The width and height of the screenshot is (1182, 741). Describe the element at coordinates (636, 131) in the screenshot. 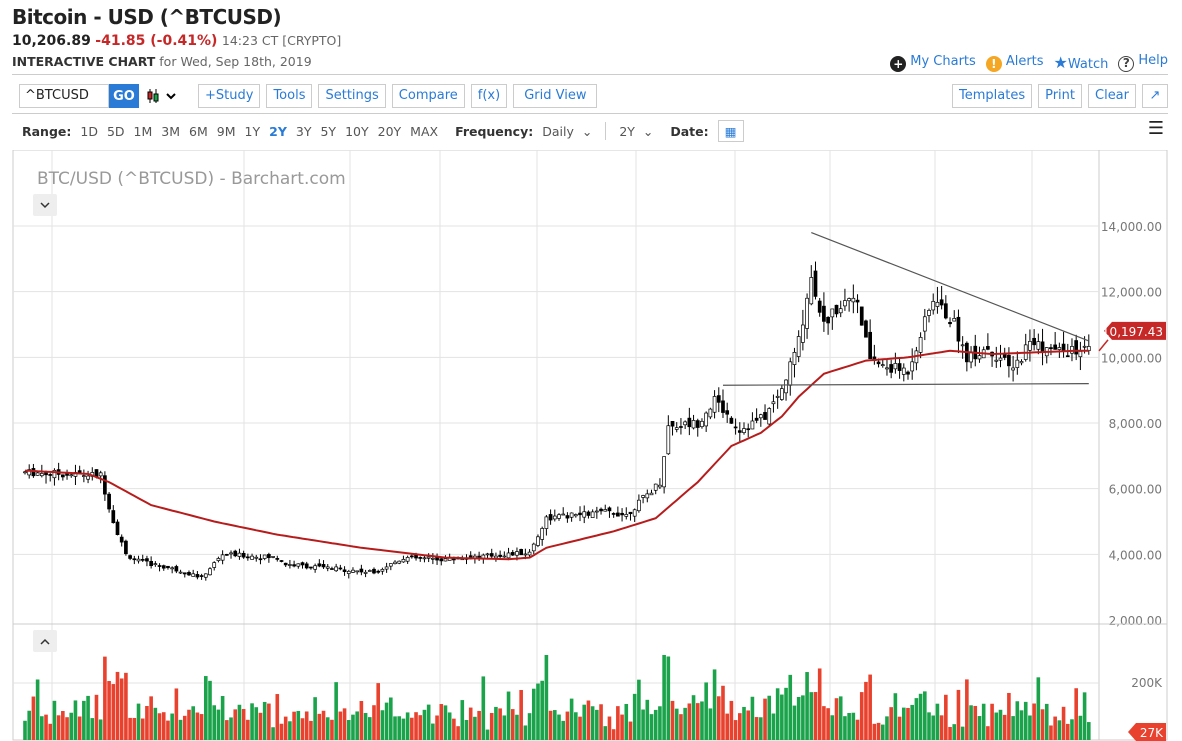

I see `period-select: 2Y ⌄` at that location.